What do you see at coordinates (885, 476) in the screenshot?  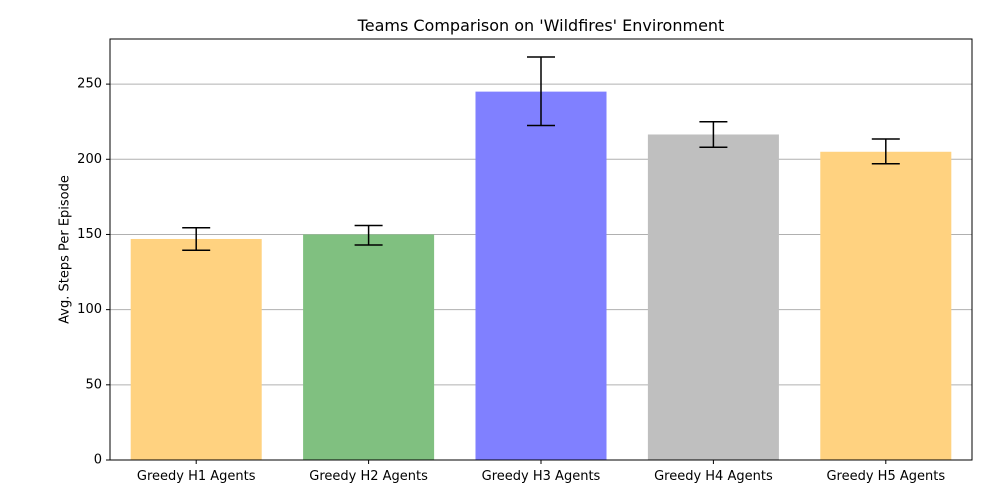 I see `x-tick-label: Greedy H5 Agents` at bounding box center [885, 476].